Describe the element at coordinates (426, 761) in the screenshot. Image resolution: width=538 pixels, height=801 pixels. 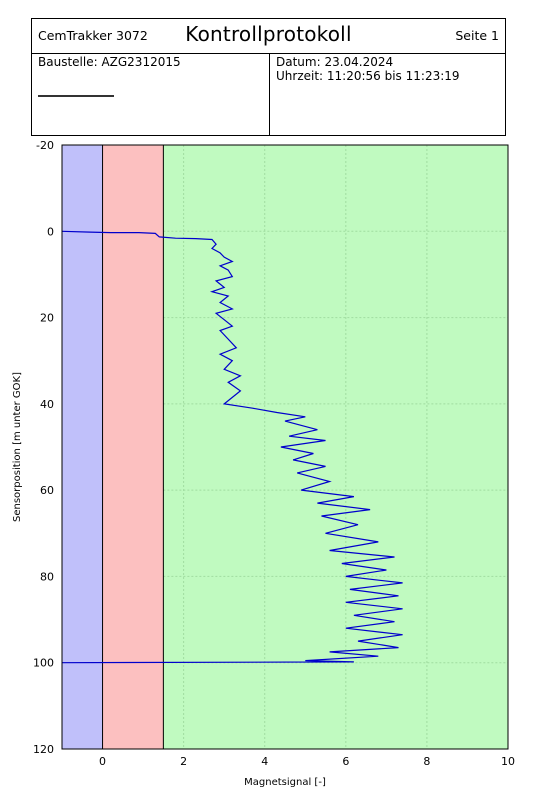
I see `x-tick-label: 8` at that location.